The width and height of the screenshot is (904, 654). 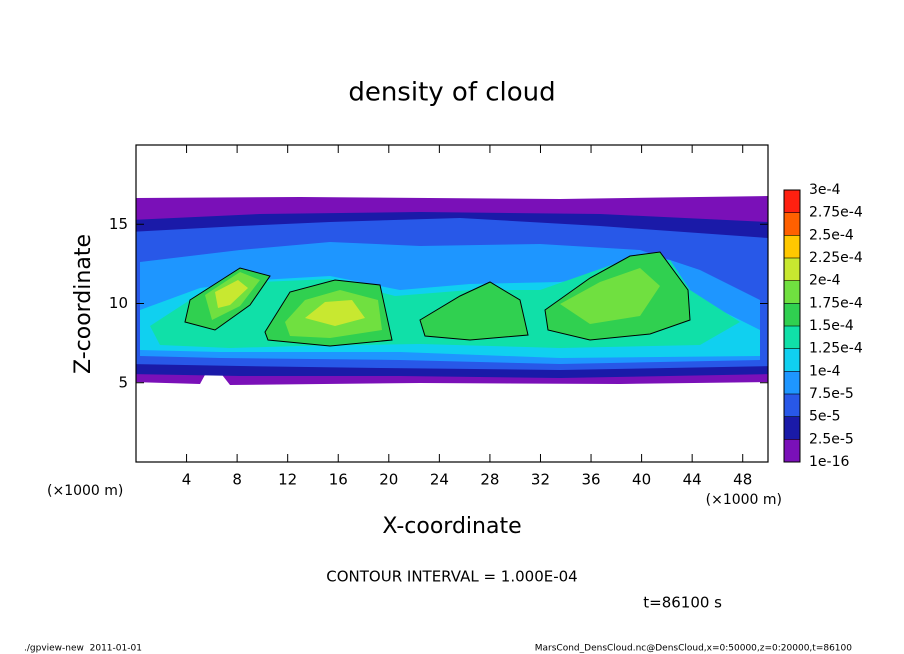 What do you see at coordinates (836, 213) in the screenshot?
I see `colorbar-label: 2.75e-4` at bounding box center [836, 213].